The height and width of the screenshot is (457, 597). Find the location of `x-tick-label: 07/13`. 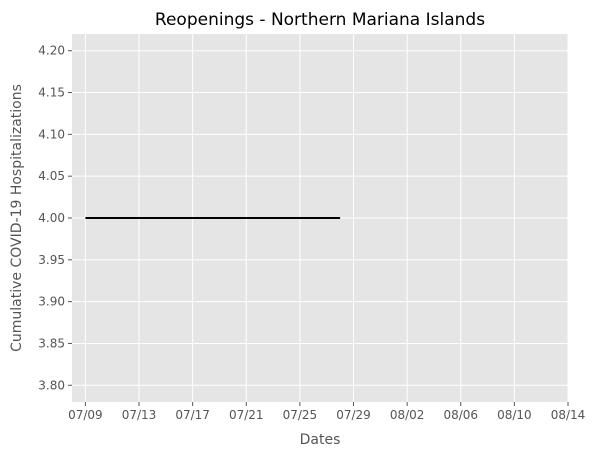

x-tick-label: 07/13 is located at coordinates (139, 415).